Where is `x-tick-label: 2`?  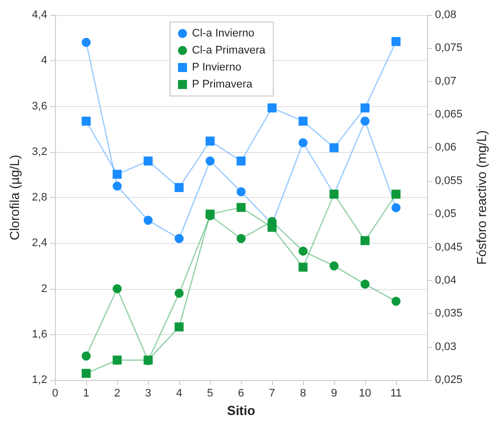
x-tick-label: 2 is located at coordinates (117, 394).